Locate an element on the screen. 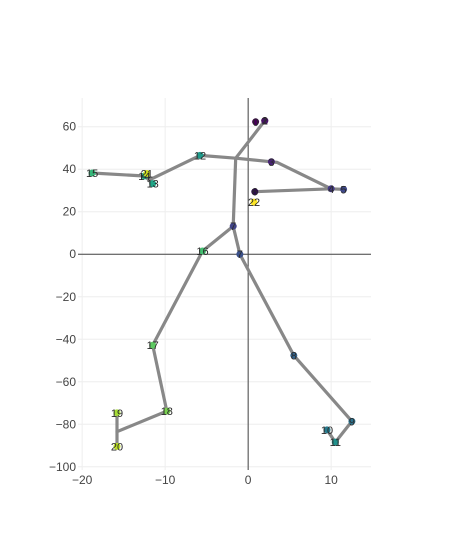  y-tick-label: 40 is located at coordinates (70, 169).